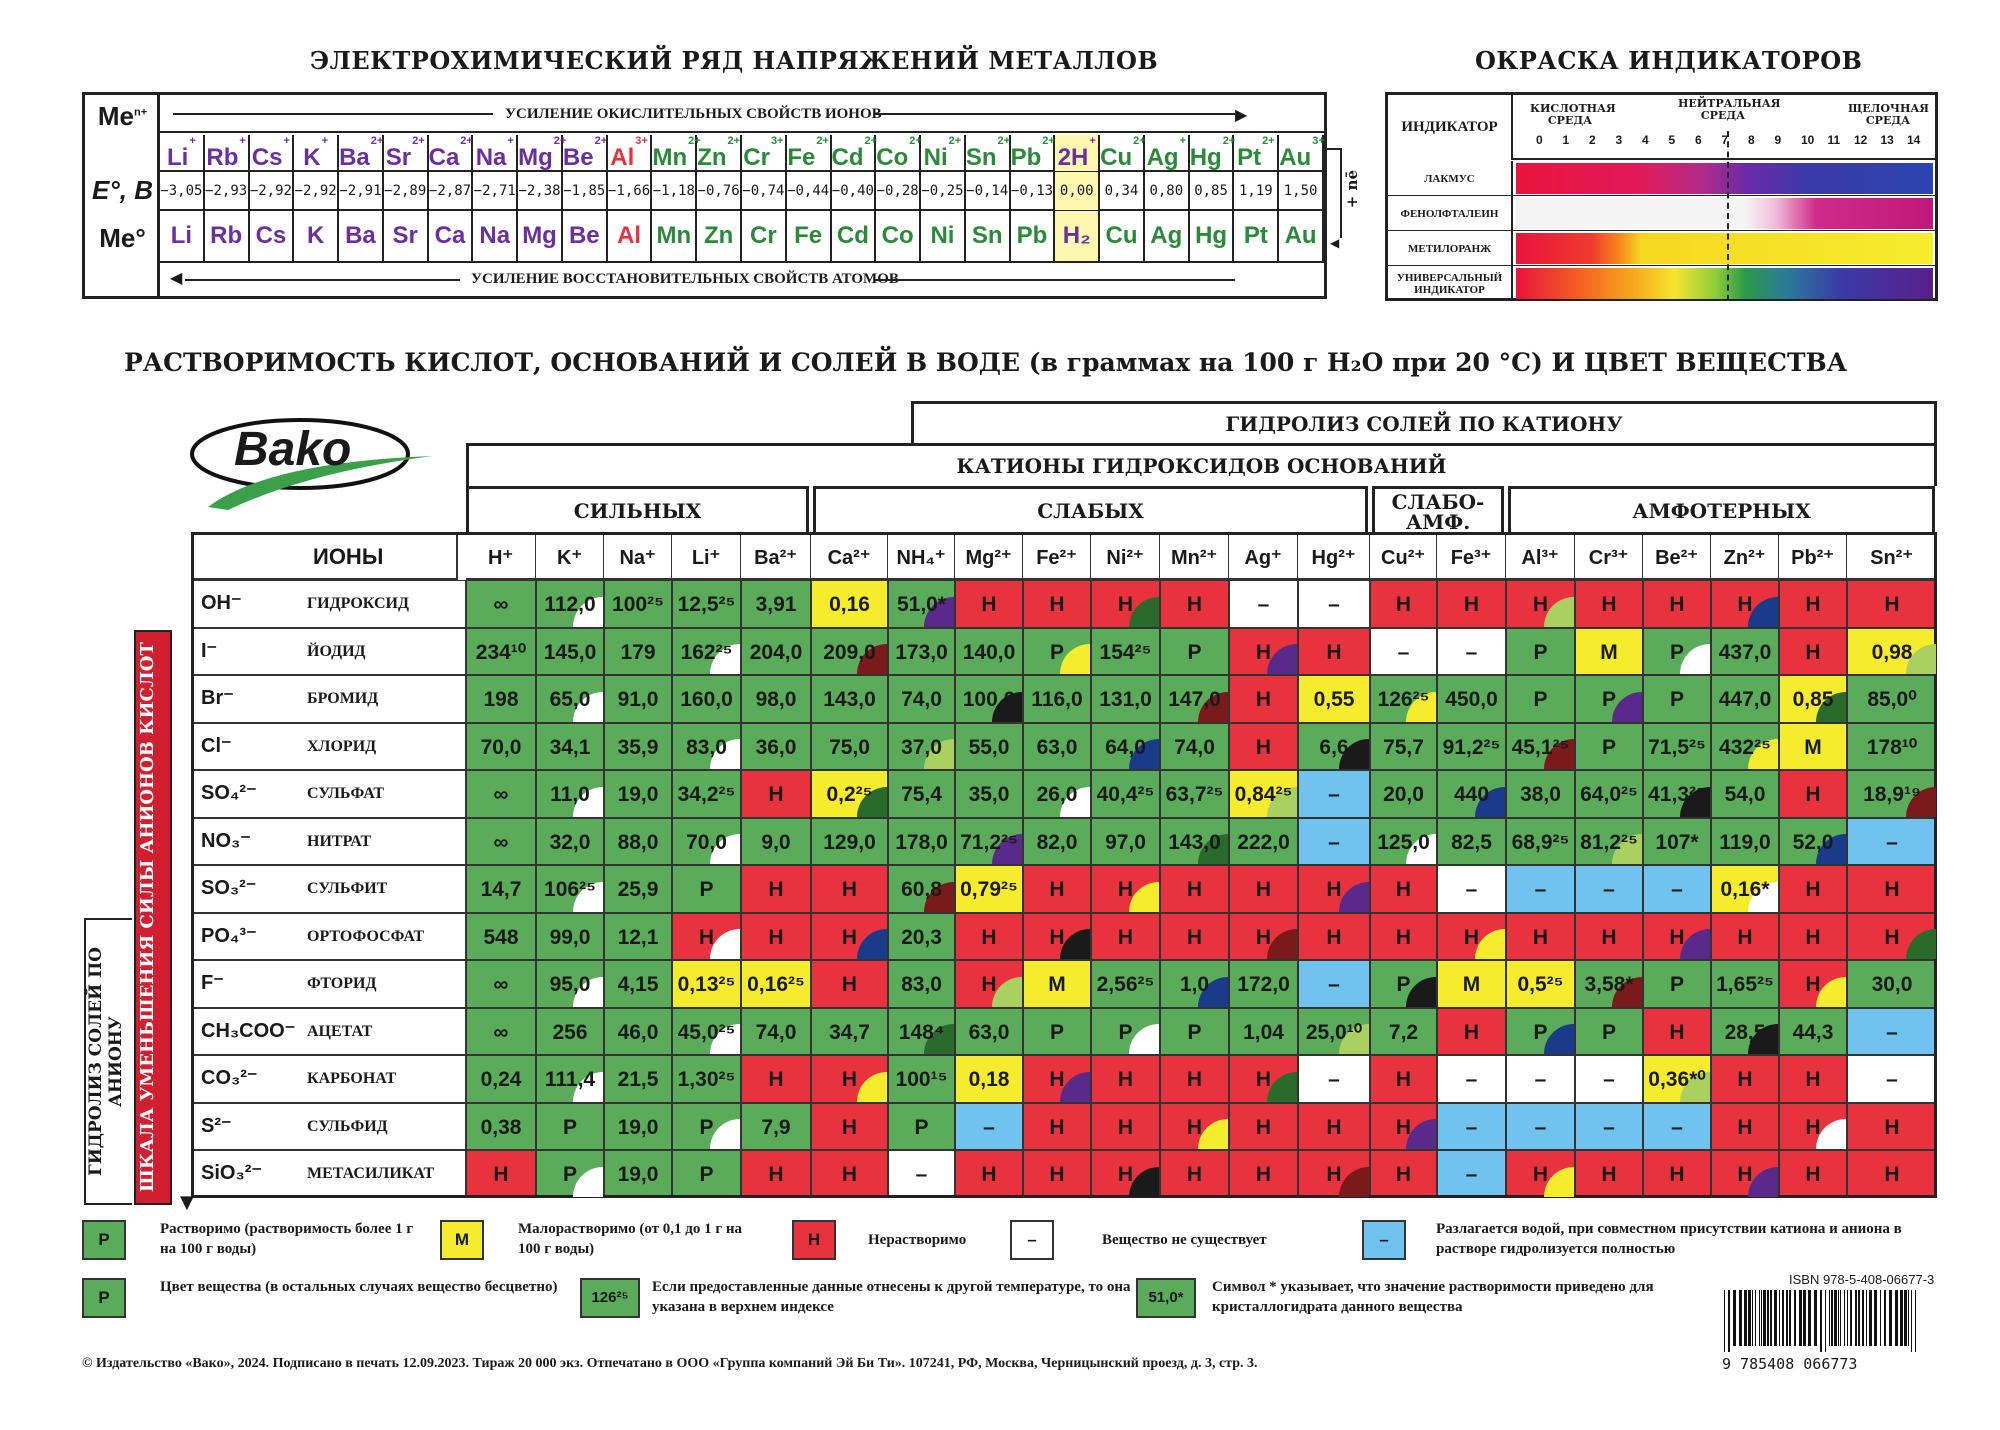 The height and width of the screenshot is (1430, 2000). Describe the element at coordinates (1751, 140) in the screenshot. I see `ph-tick-label: 8` at that location.